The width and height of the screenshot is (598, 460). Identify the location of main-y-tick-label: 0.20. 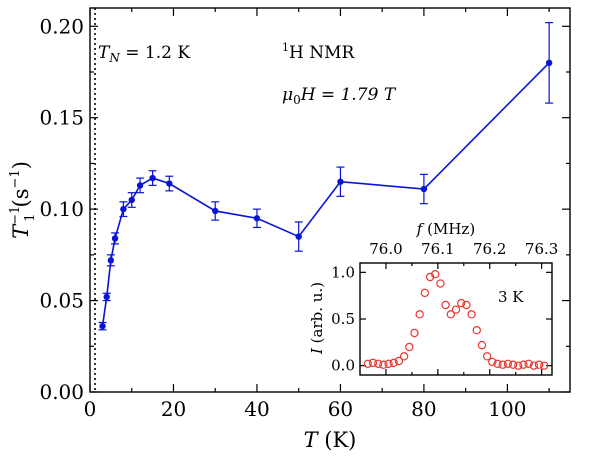
(61, 26).